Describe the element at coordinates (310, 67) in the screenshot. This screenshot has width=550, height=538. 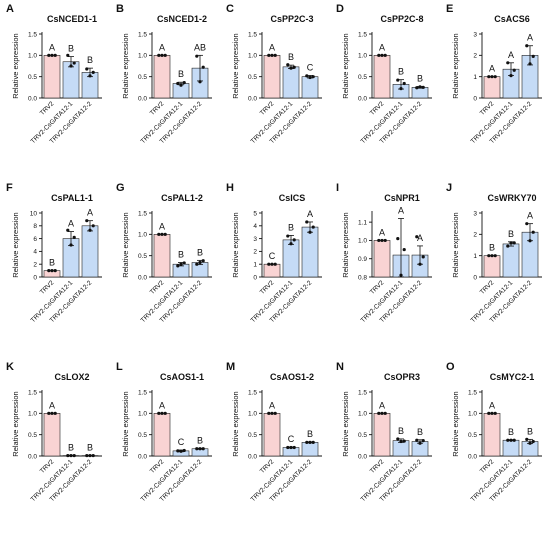
I see `significance-letter: C` at that location.